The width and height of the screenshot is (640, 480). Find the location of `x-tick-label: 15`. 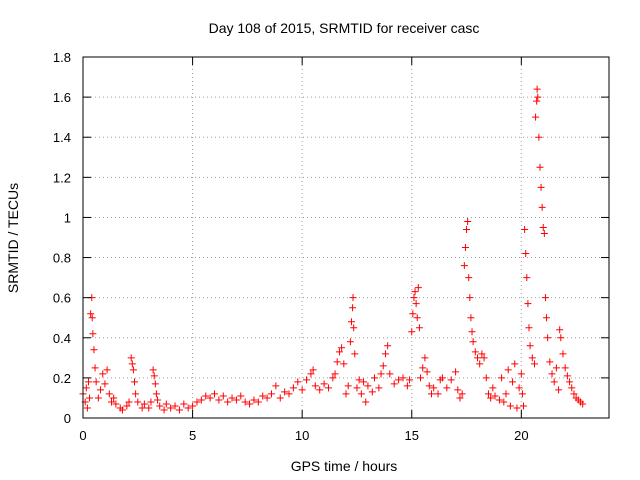

x-tick-label: 15 is located at coordinates (412, 435).